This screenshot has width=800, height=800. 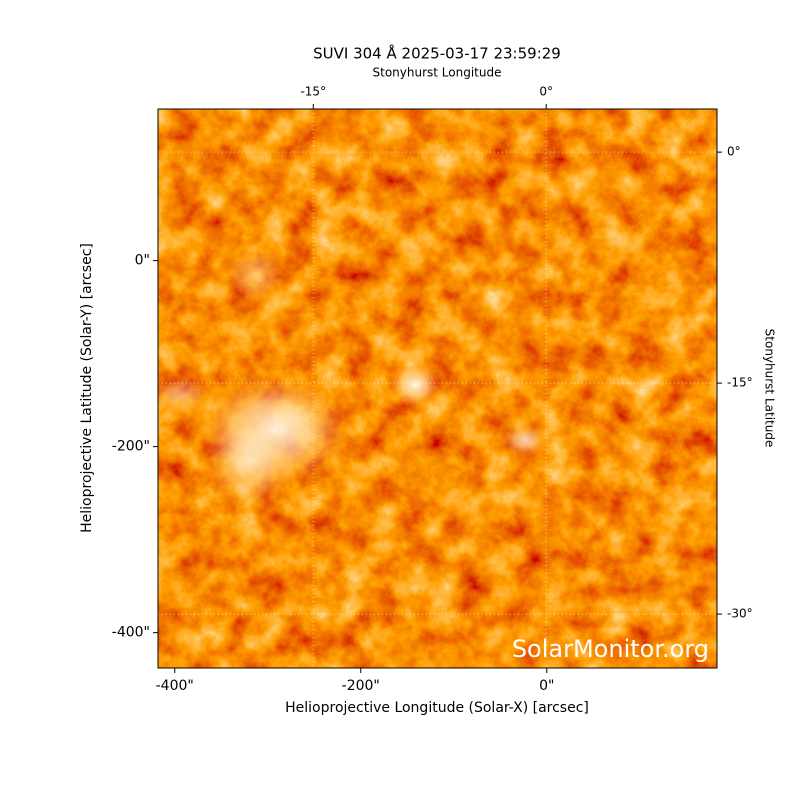 I want to click on y2-tick-label: -30°, so click(x=740, y=614).